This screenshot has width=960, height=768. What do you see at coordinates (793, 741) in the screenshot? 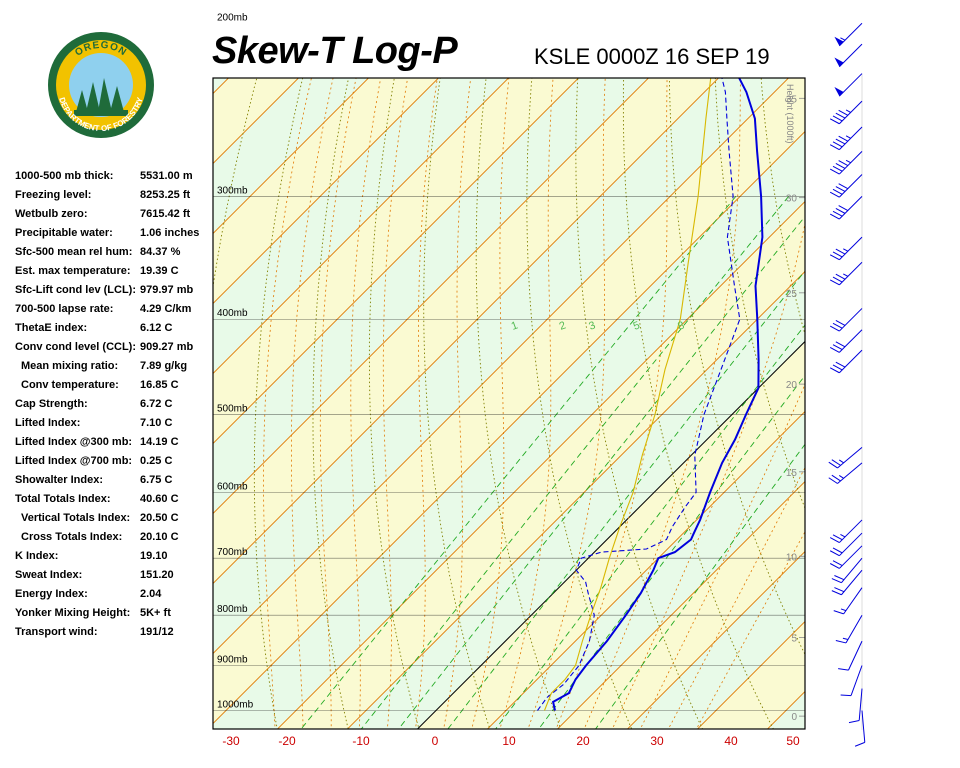
I see `x-tick-label: 50` at bounding box center [793, 741].